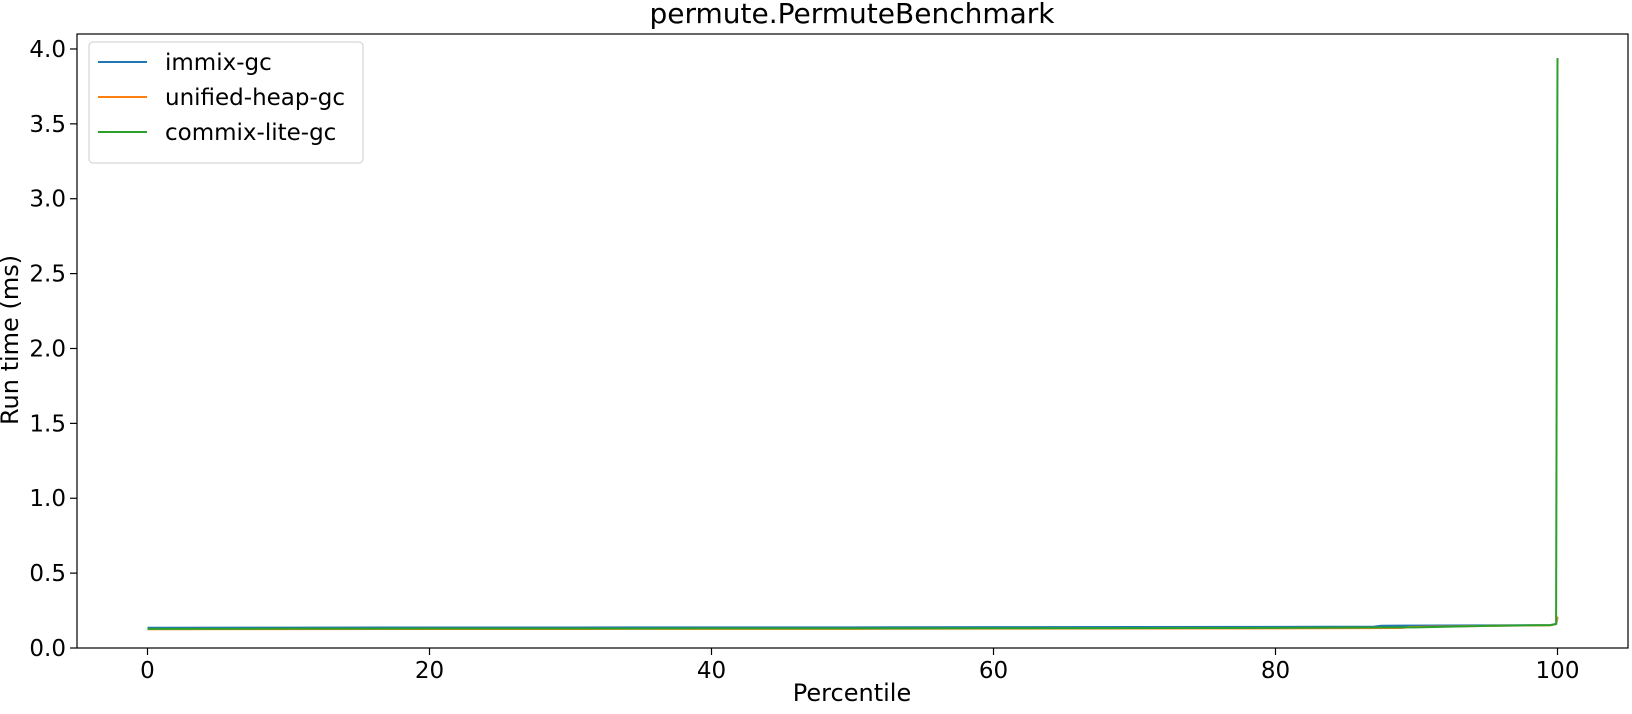 The image size is (1632, 714). Describe the element at coordinates (255, 98) in the screenshot. I see `legend-label-unified-heap-gc: unified-heap-gc` at that location.